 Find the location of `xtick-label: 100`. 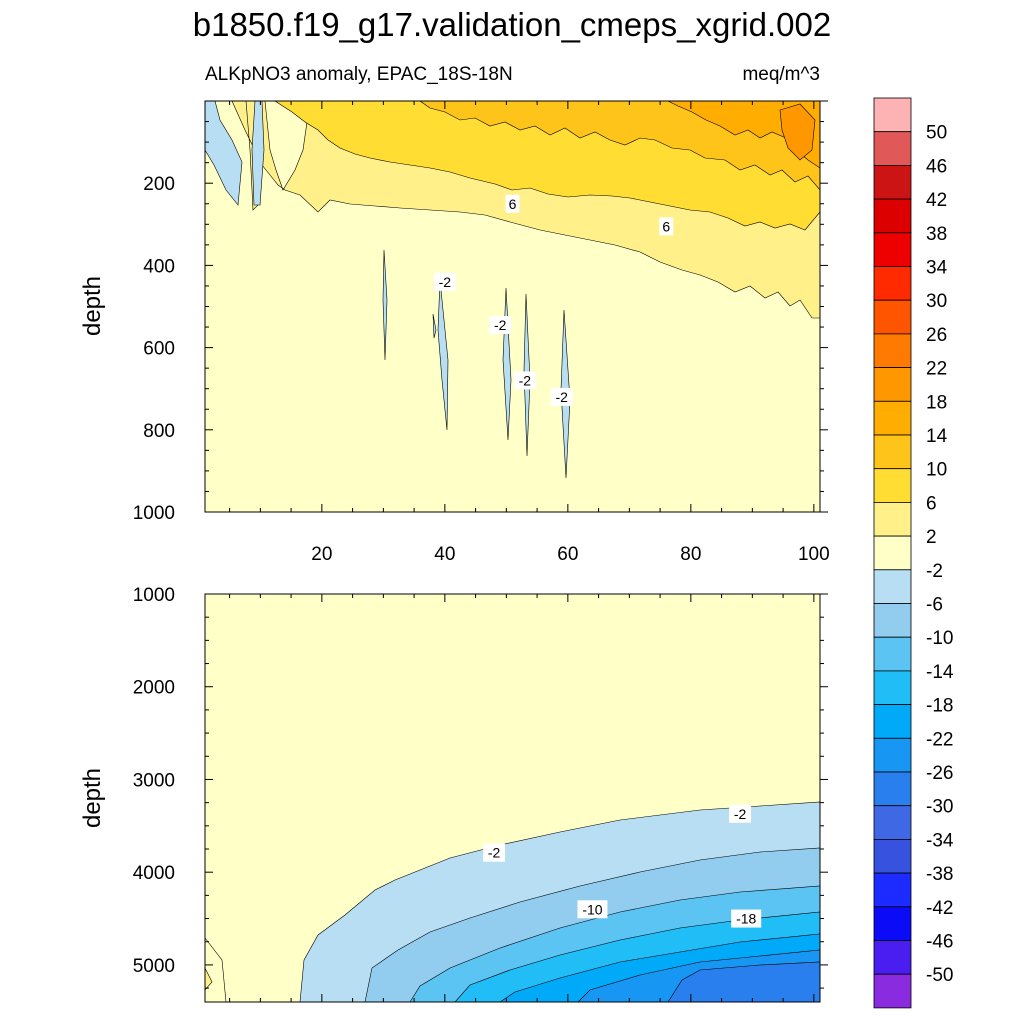

xtick-label: 100 is located at coordinates (814, 554).